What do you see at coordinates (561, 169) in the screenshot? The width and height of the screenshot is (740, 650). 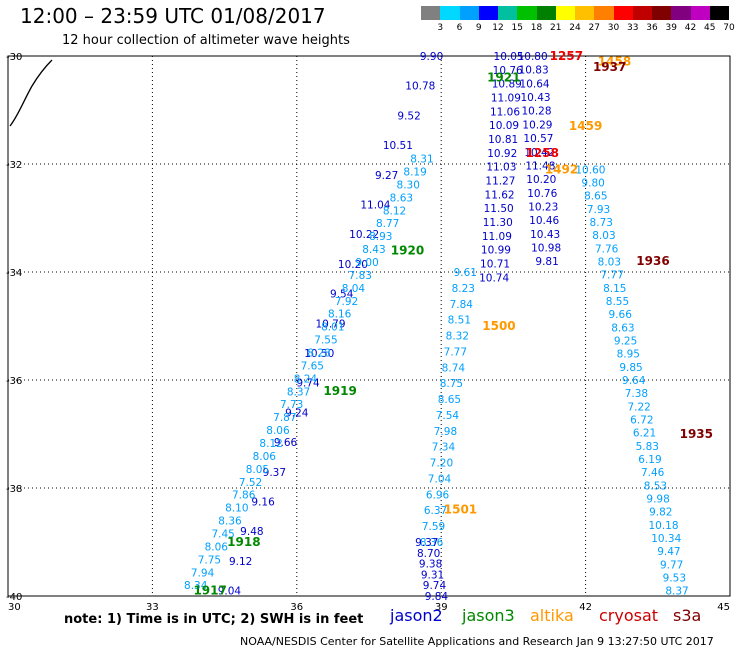 I see `pass-time-label: 1492` at bounding box center [561, 169].